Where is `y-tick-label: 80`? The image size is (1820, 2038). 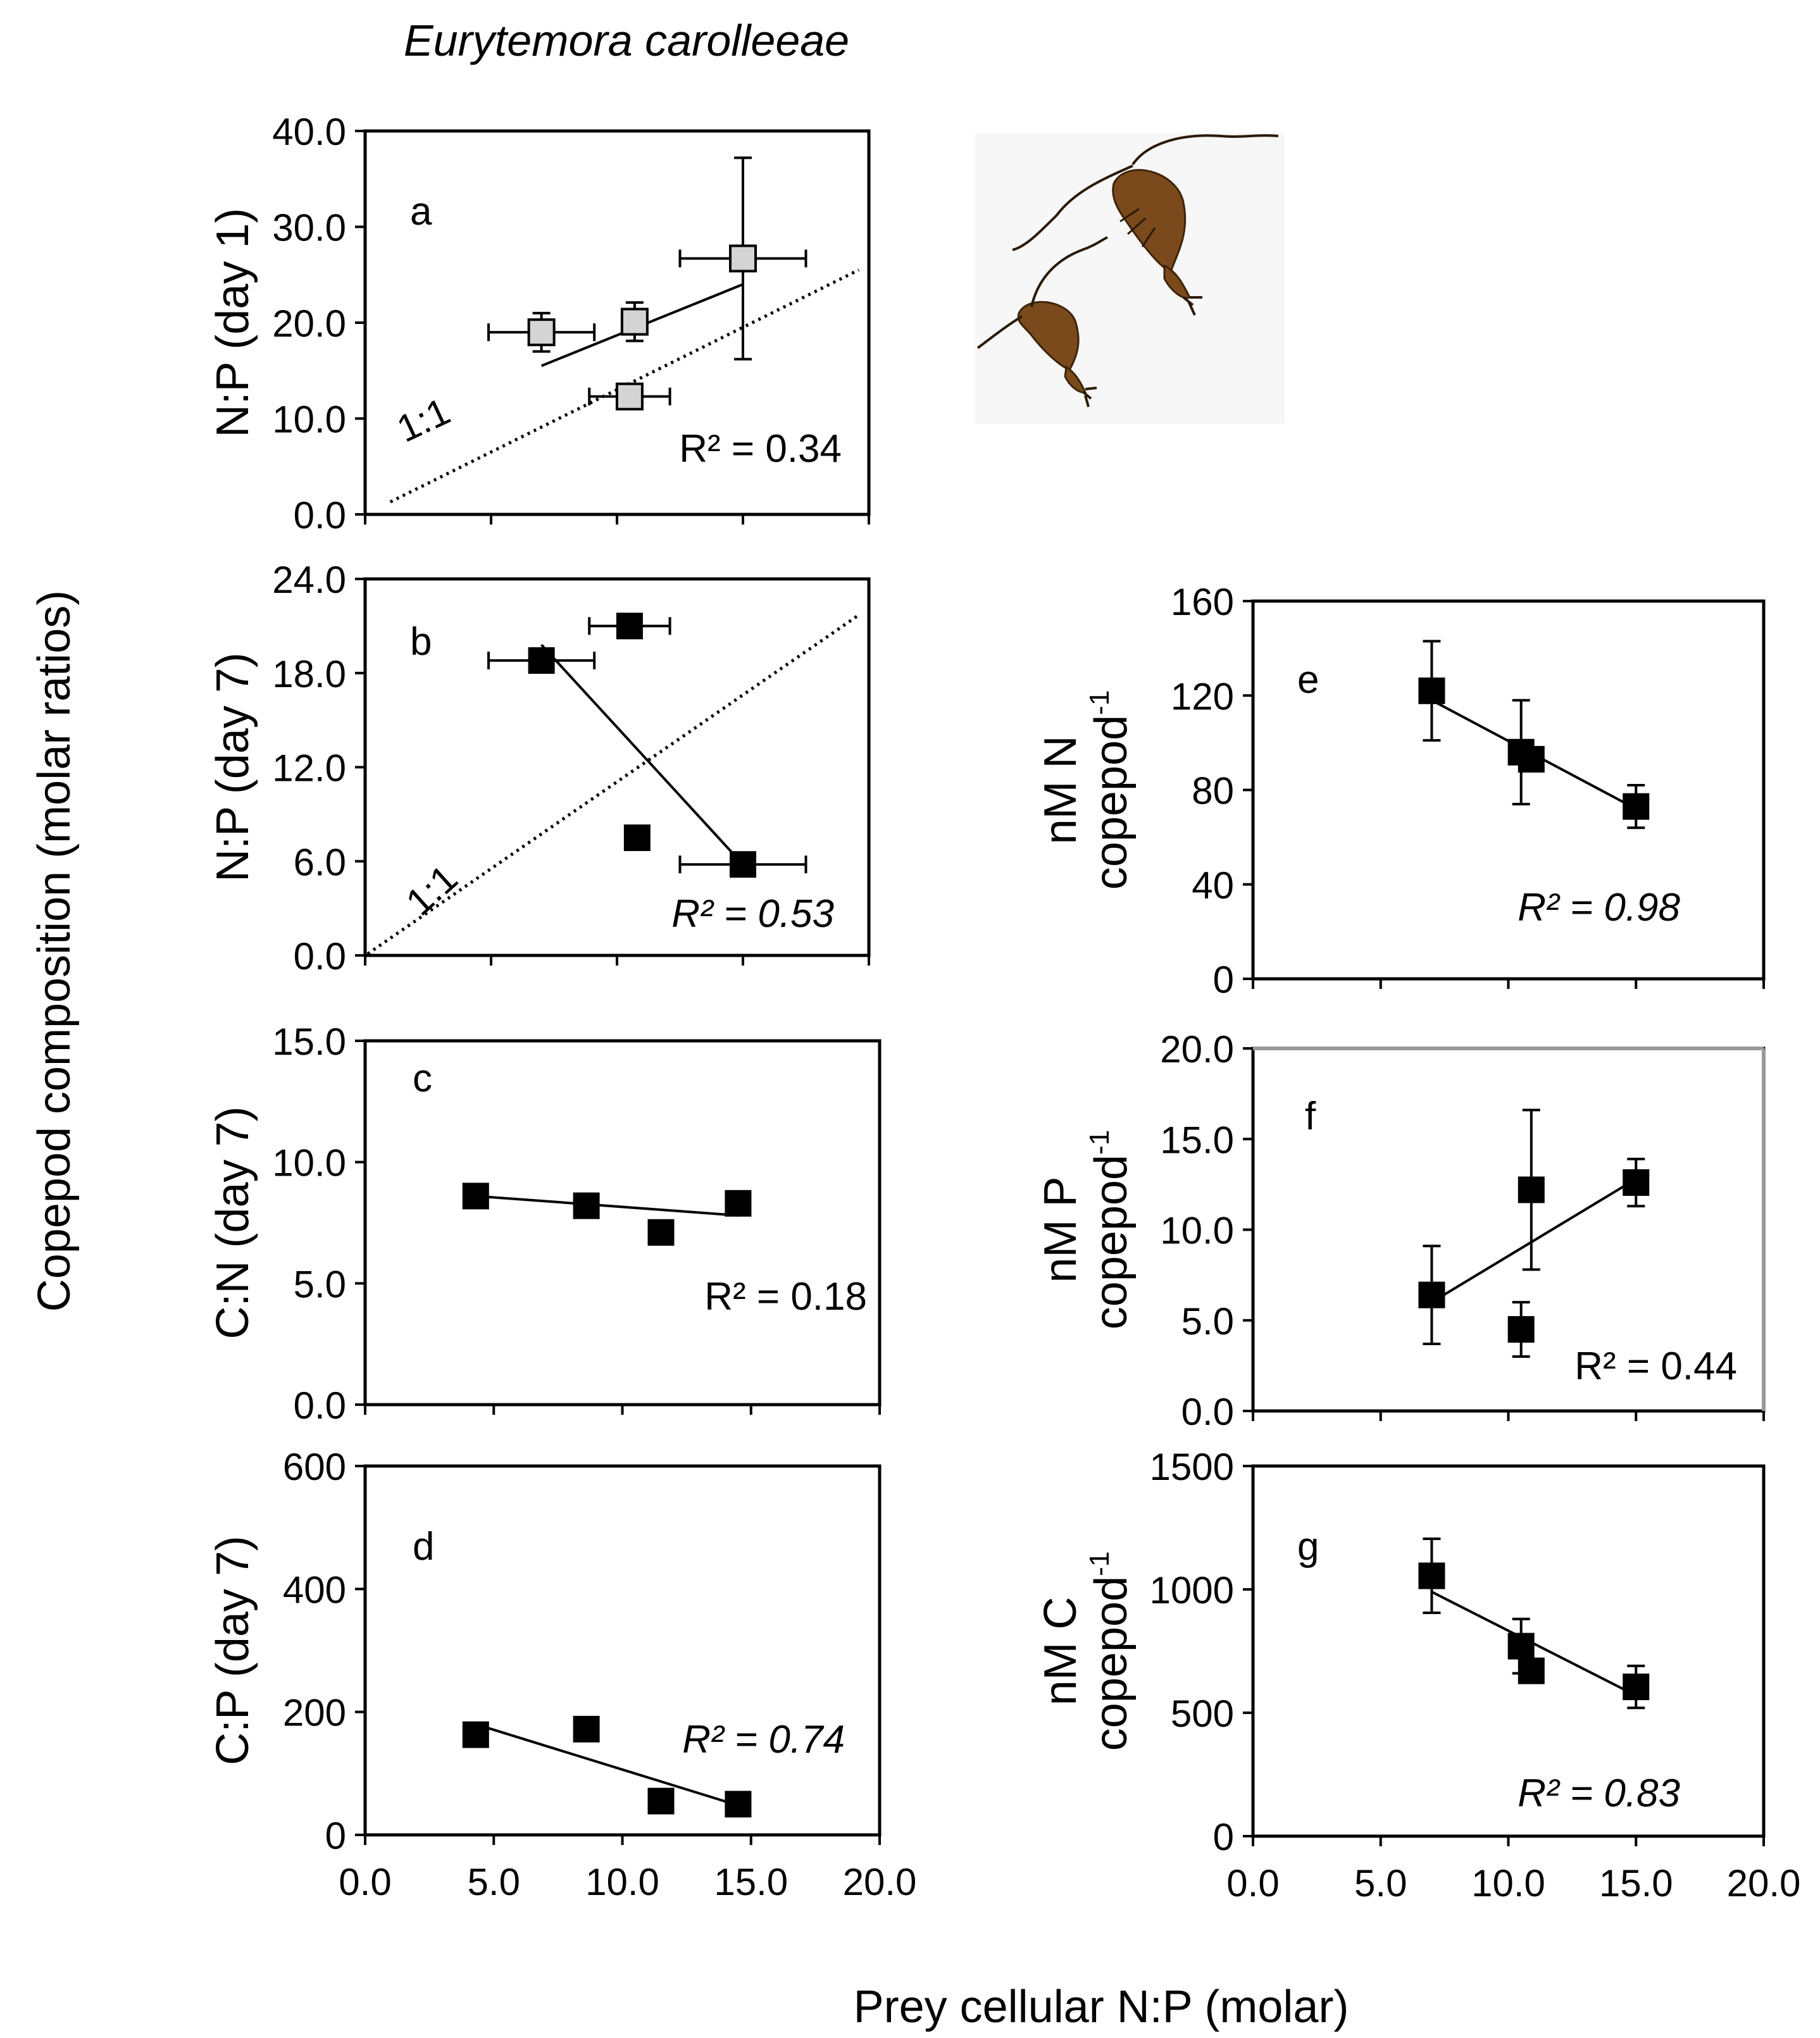
y-tick-label: 80 is located at coordinates (1213, 791).